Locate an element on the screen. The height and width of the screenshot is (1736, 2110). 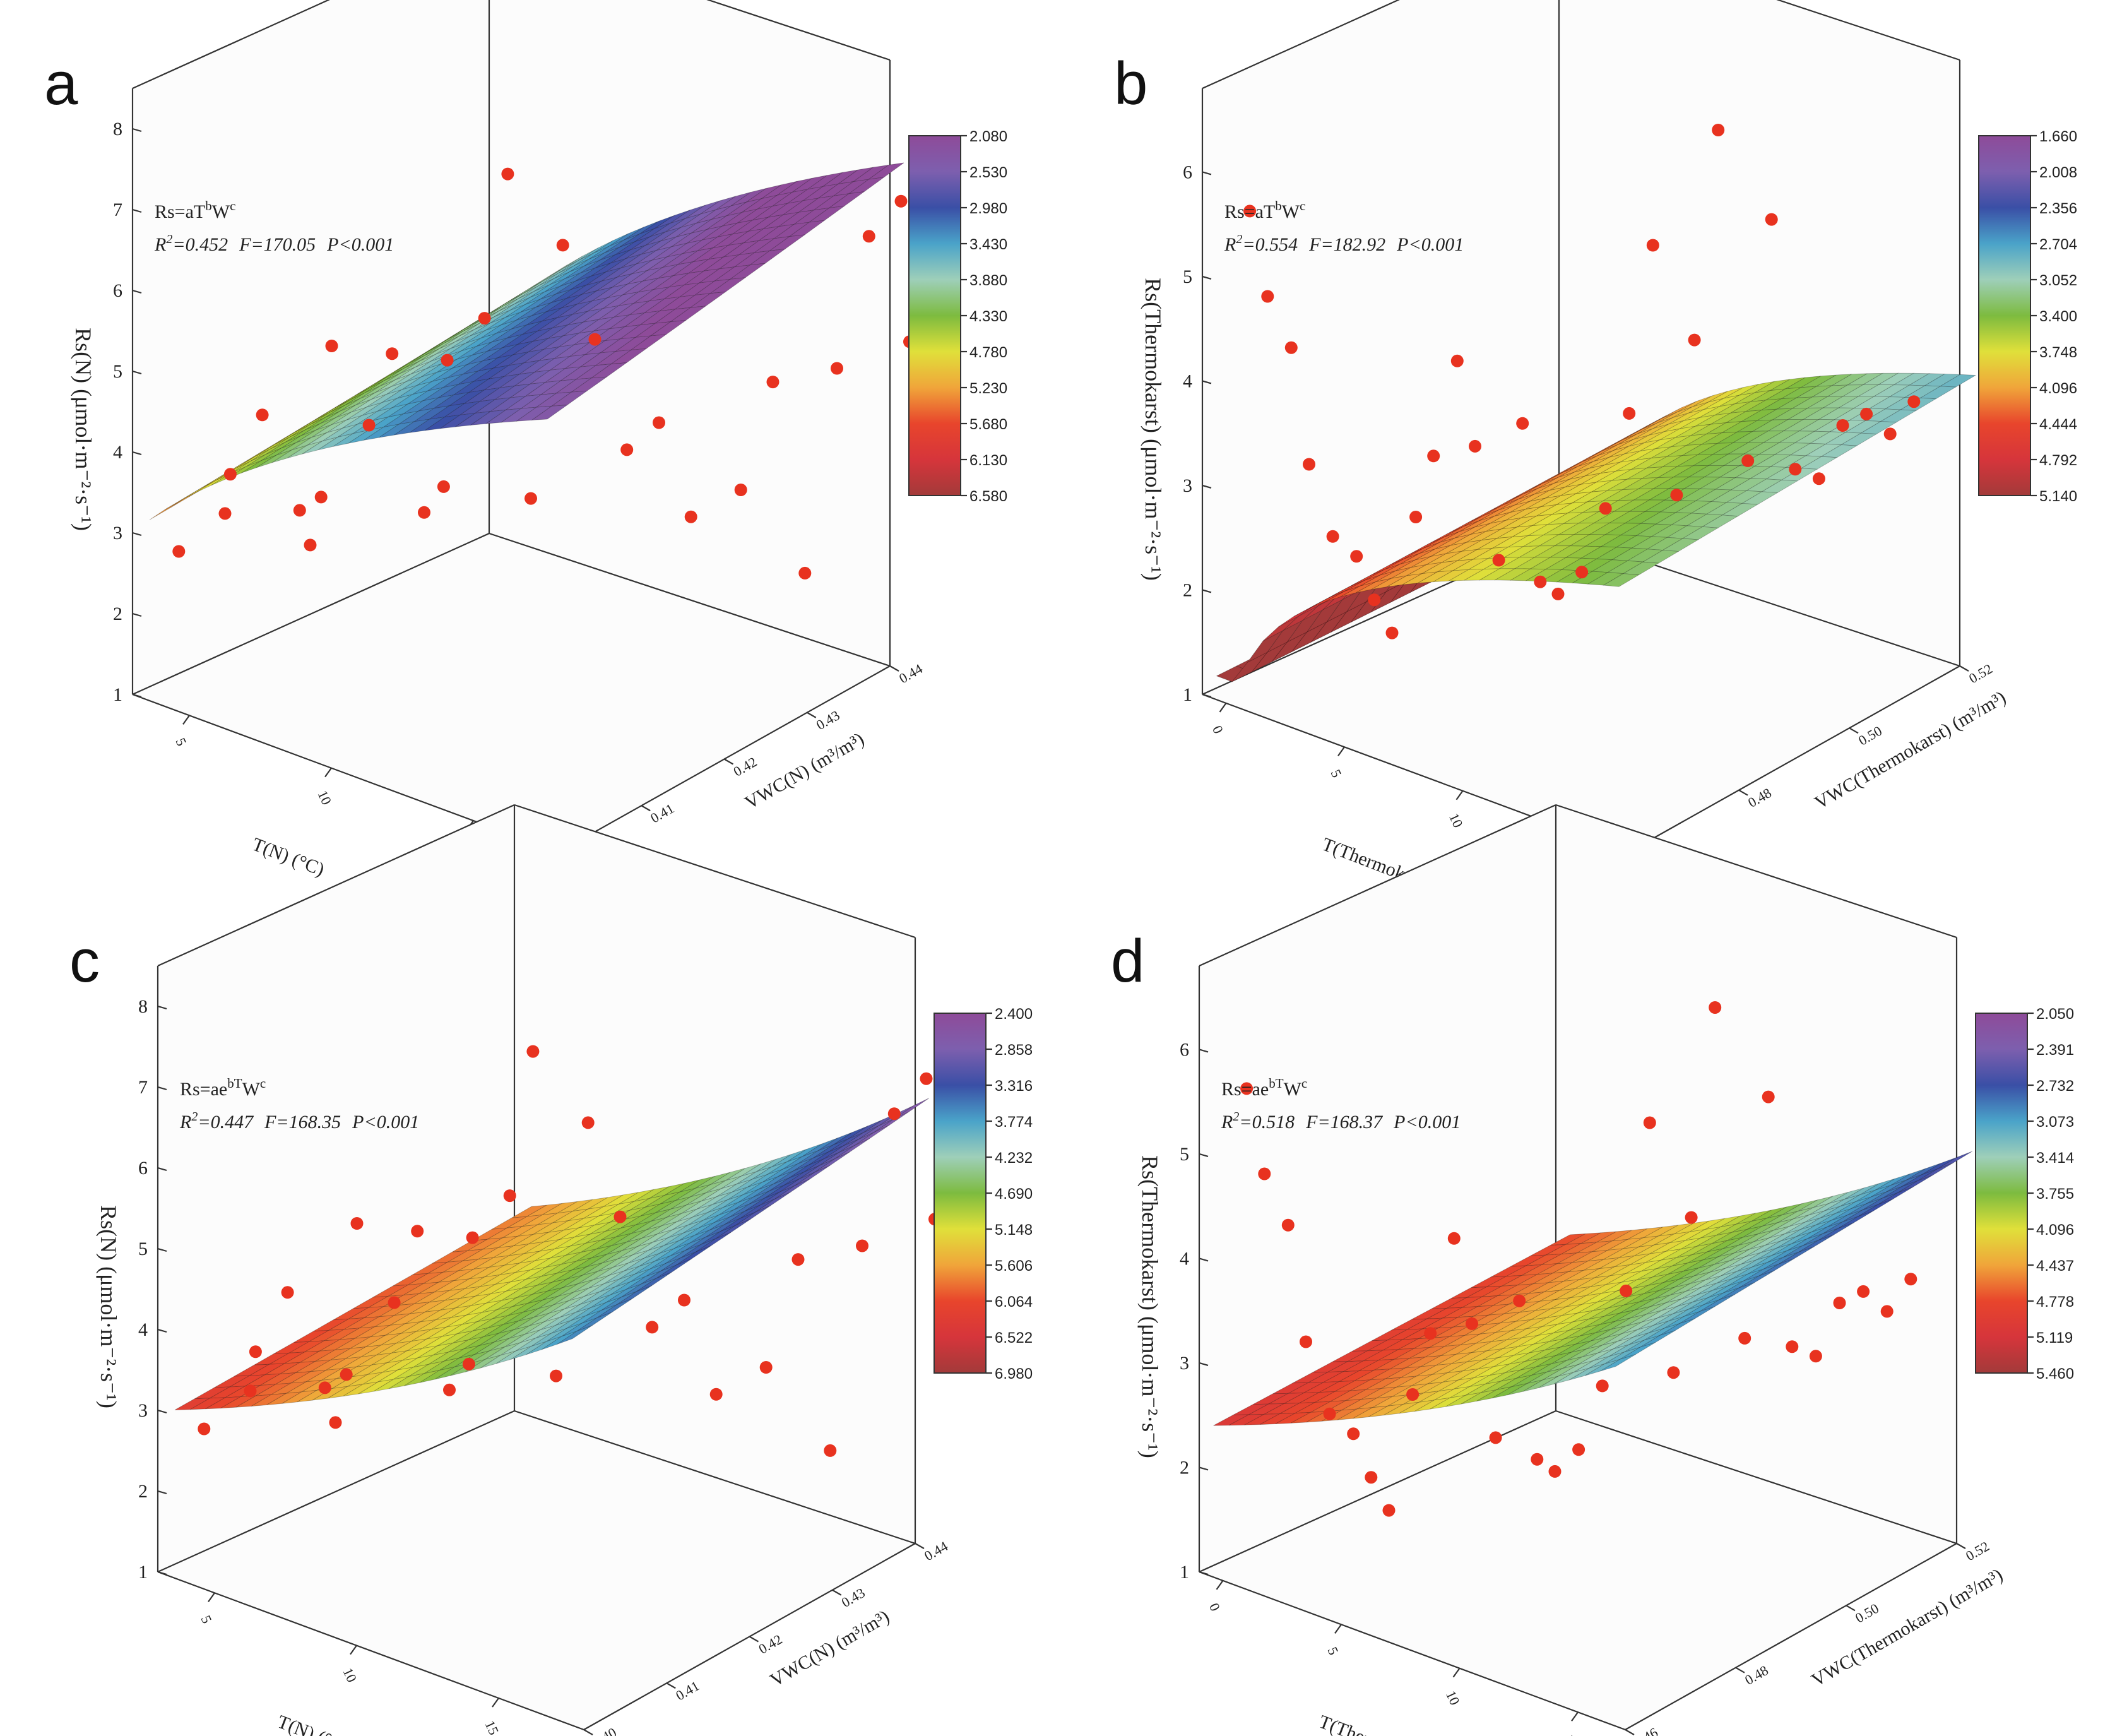
colorbar-tick-label: 6.522 is located at coordinates (1014, 1338).